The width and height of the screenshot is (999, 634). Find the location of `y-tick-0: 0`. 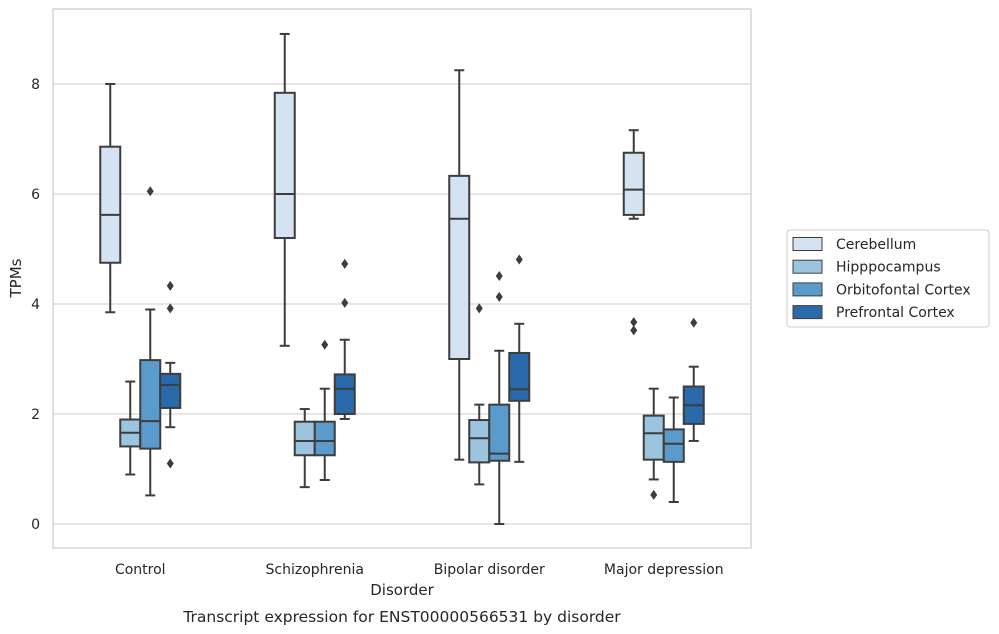

y-tick-0: 0 is located at coordinates (35, 525).